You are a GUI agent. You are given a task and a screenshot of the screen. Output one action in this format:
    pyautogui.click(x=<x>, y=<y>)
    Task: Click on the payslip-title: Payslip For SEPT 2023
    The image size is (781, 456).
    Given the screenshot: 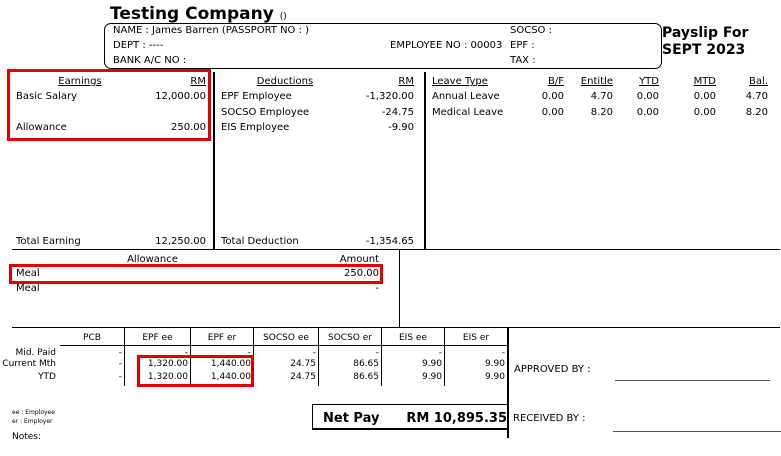 What is the action you would take?
    pyautogui.click(x=705, y=42)
    